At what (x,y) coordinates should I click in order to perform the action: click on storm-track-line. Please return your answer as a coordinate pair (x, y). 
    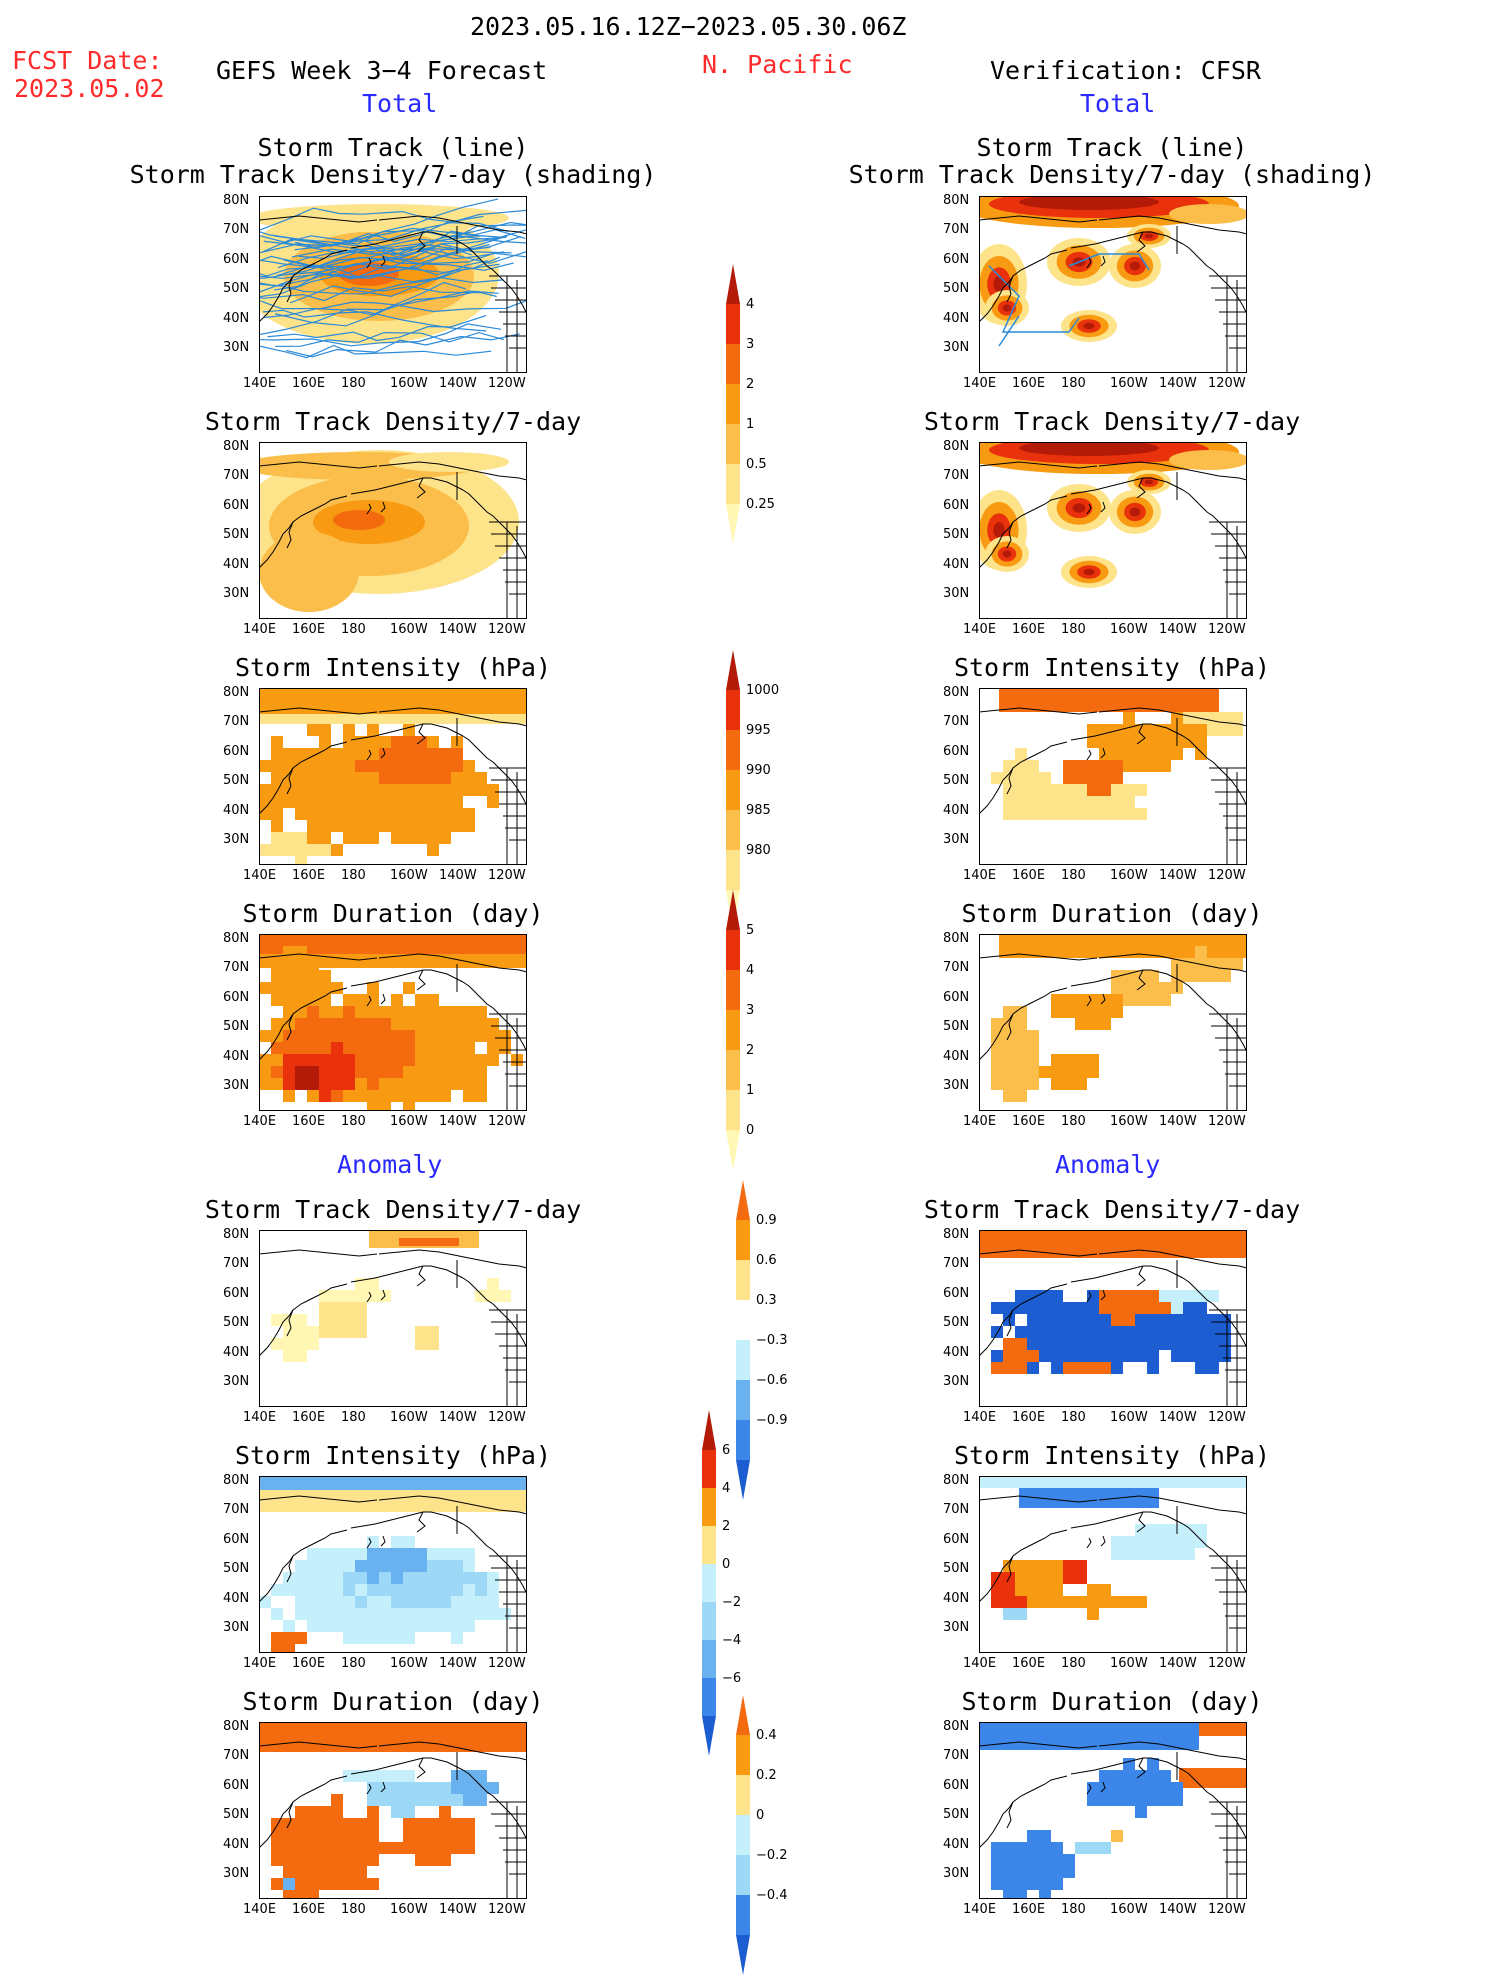
    Looking at the image, I should click on (382, 259).